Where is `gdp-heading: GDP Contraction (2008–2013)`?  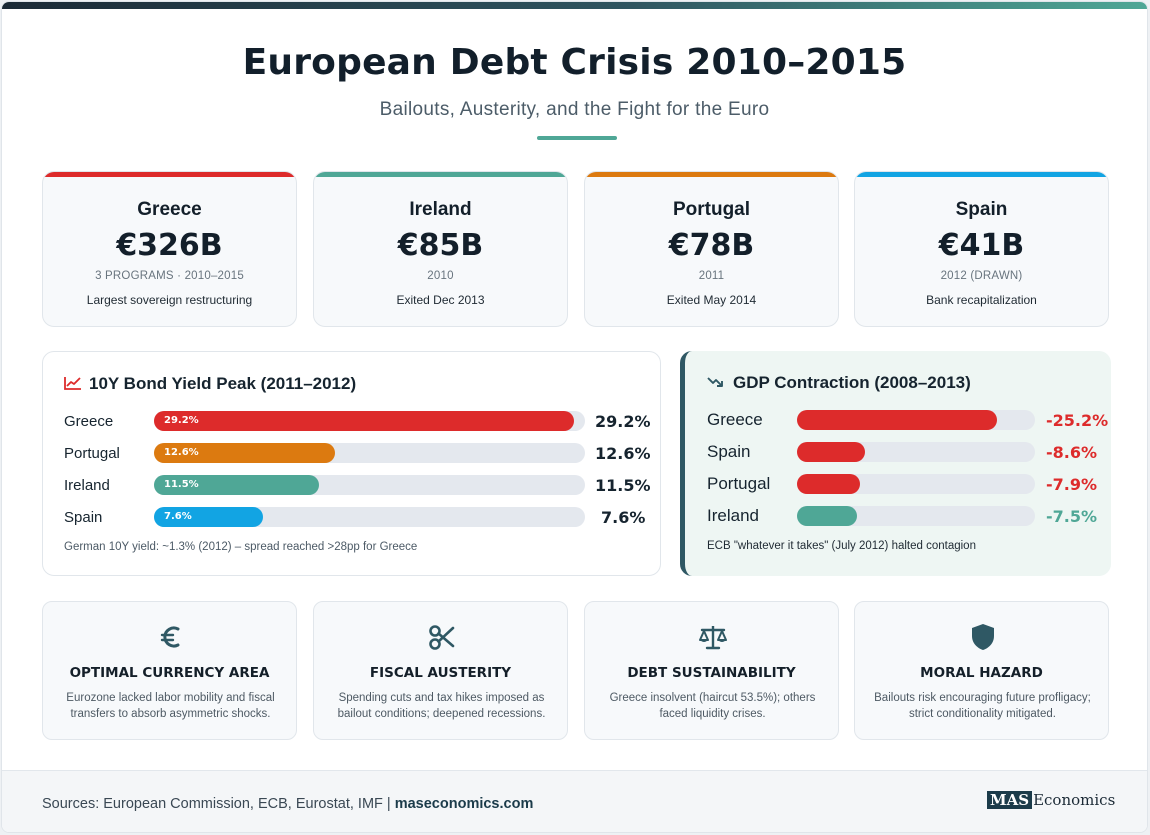
gdp-heading: GDP Contraction (2008–2013) is located at coordinates (852, 382).